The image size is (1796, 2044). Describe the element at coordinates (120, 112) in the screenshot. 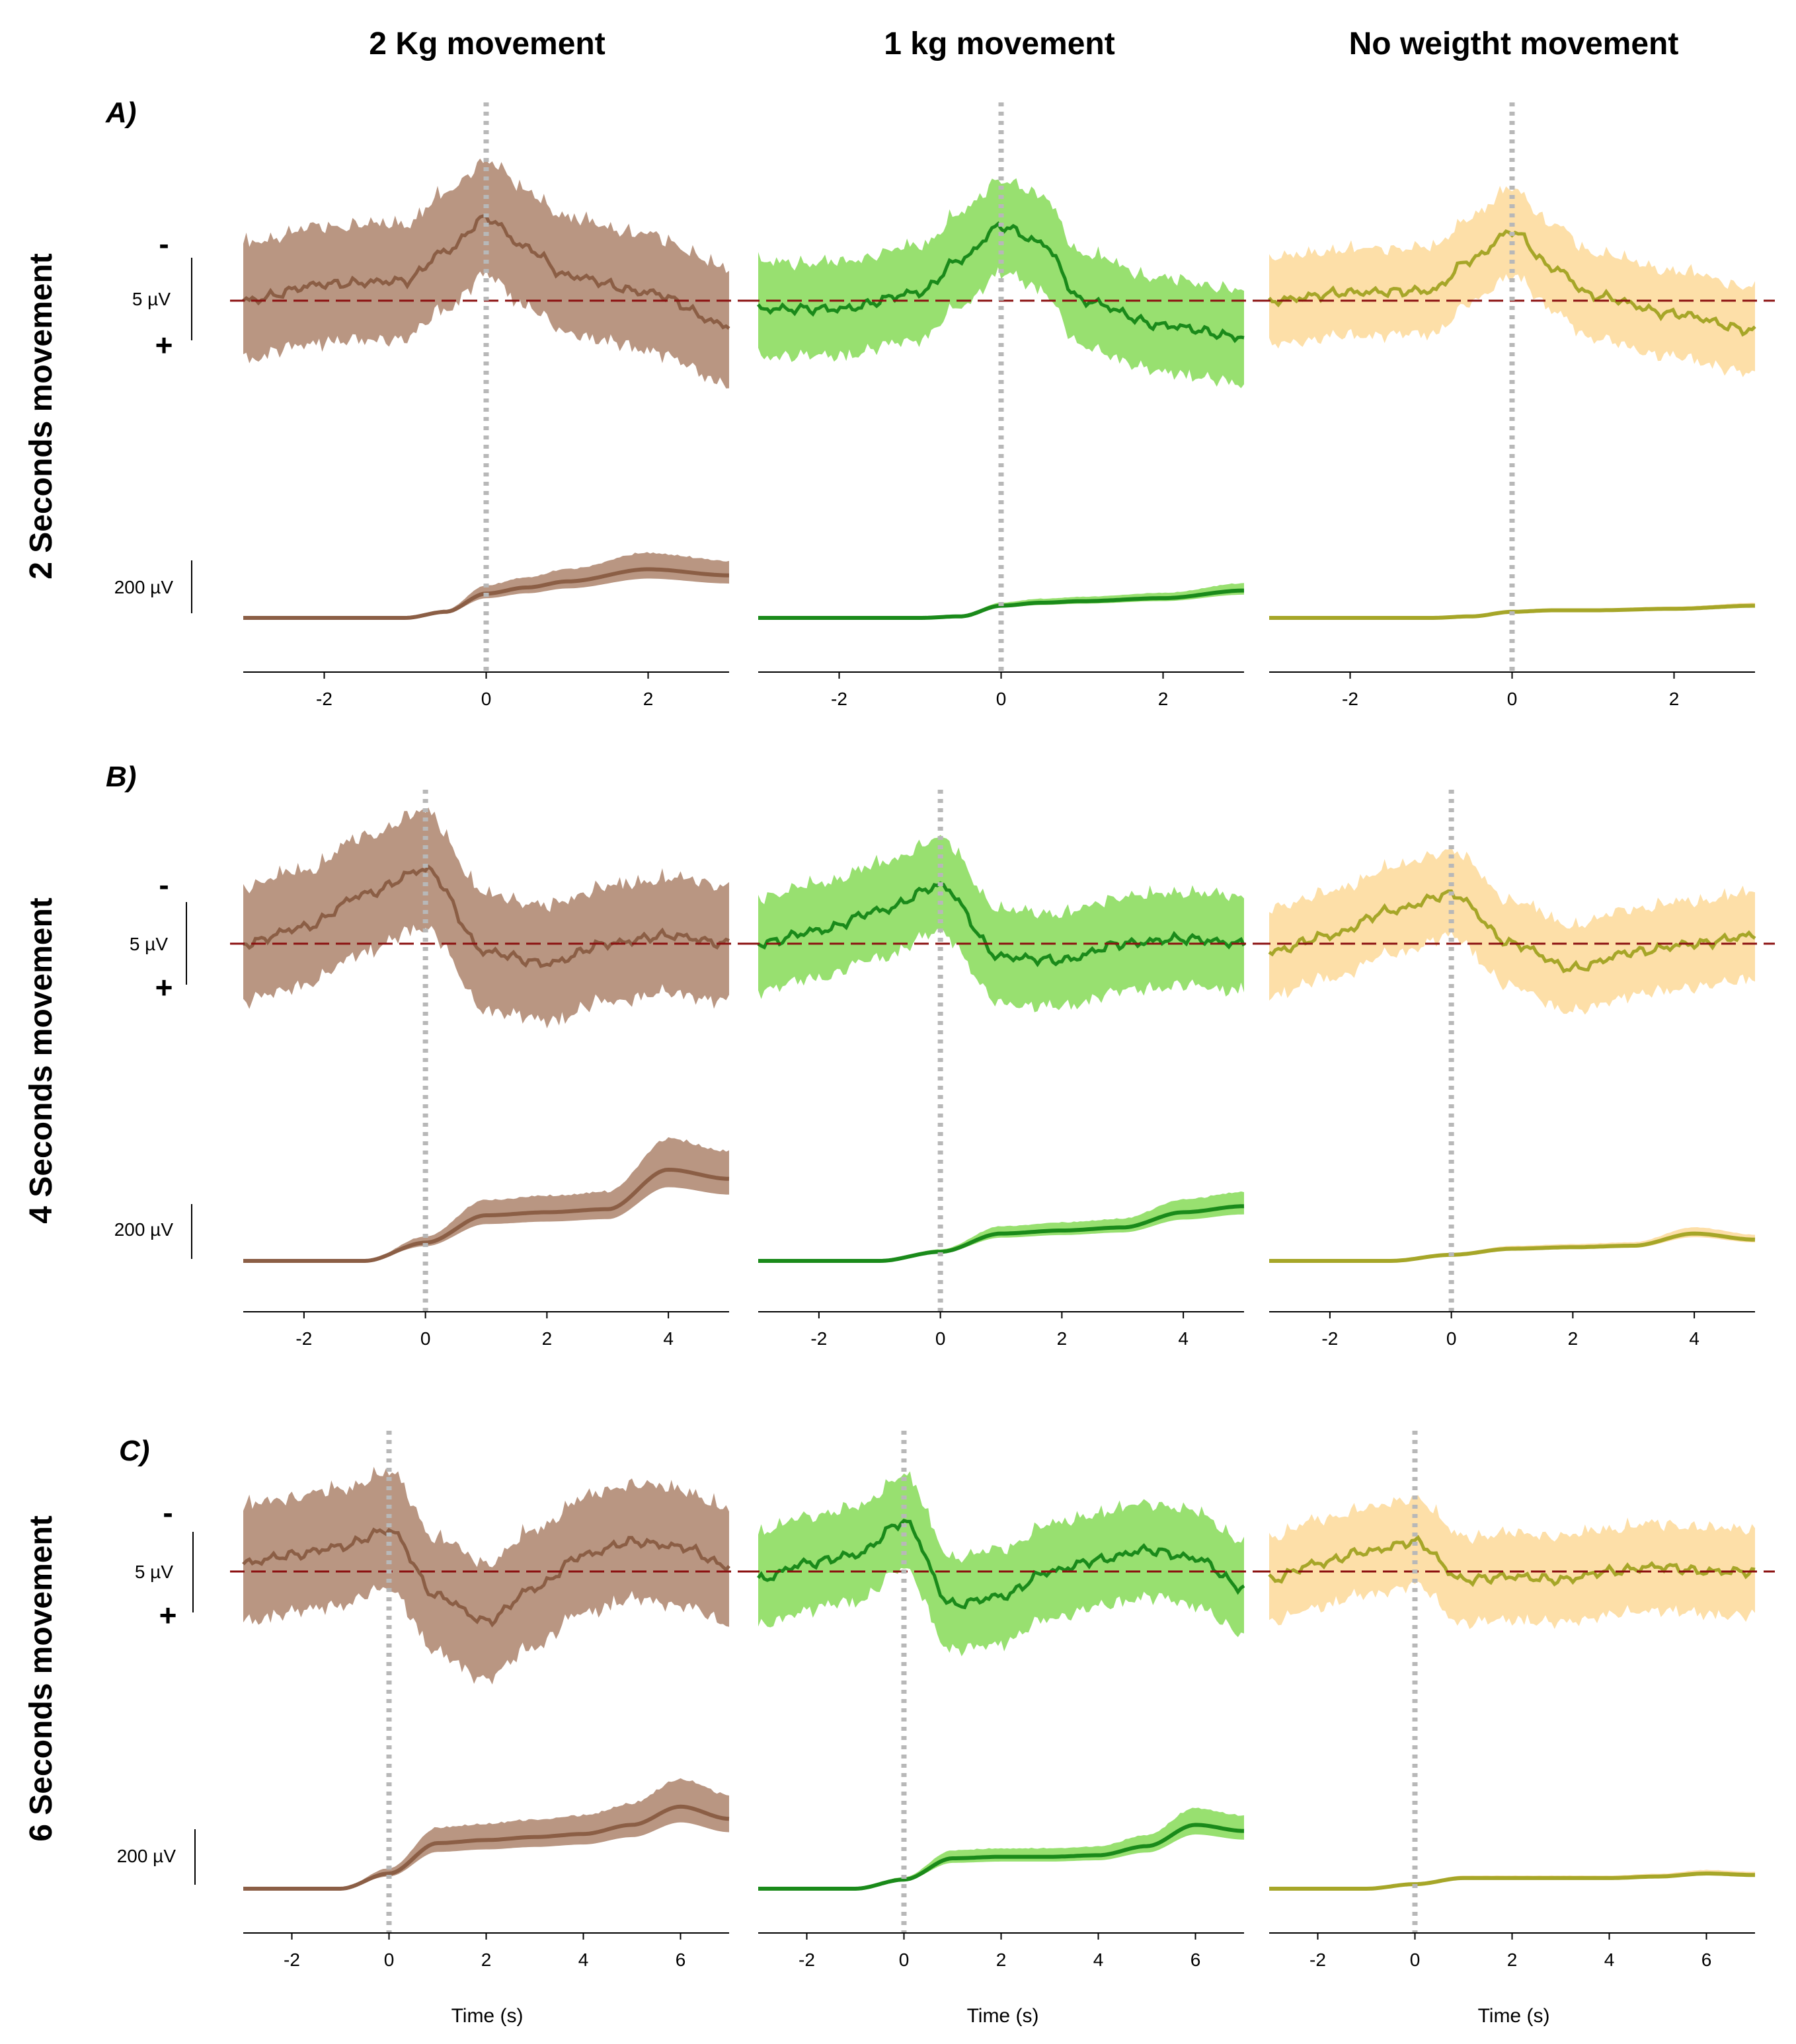

I see `panel-label-a: A)` at that location.